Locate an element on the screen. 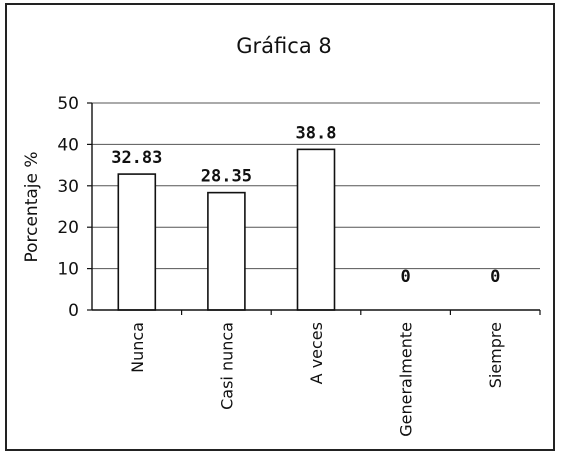  x-tick-label: Generalmente is located at coordinates (406, 379).